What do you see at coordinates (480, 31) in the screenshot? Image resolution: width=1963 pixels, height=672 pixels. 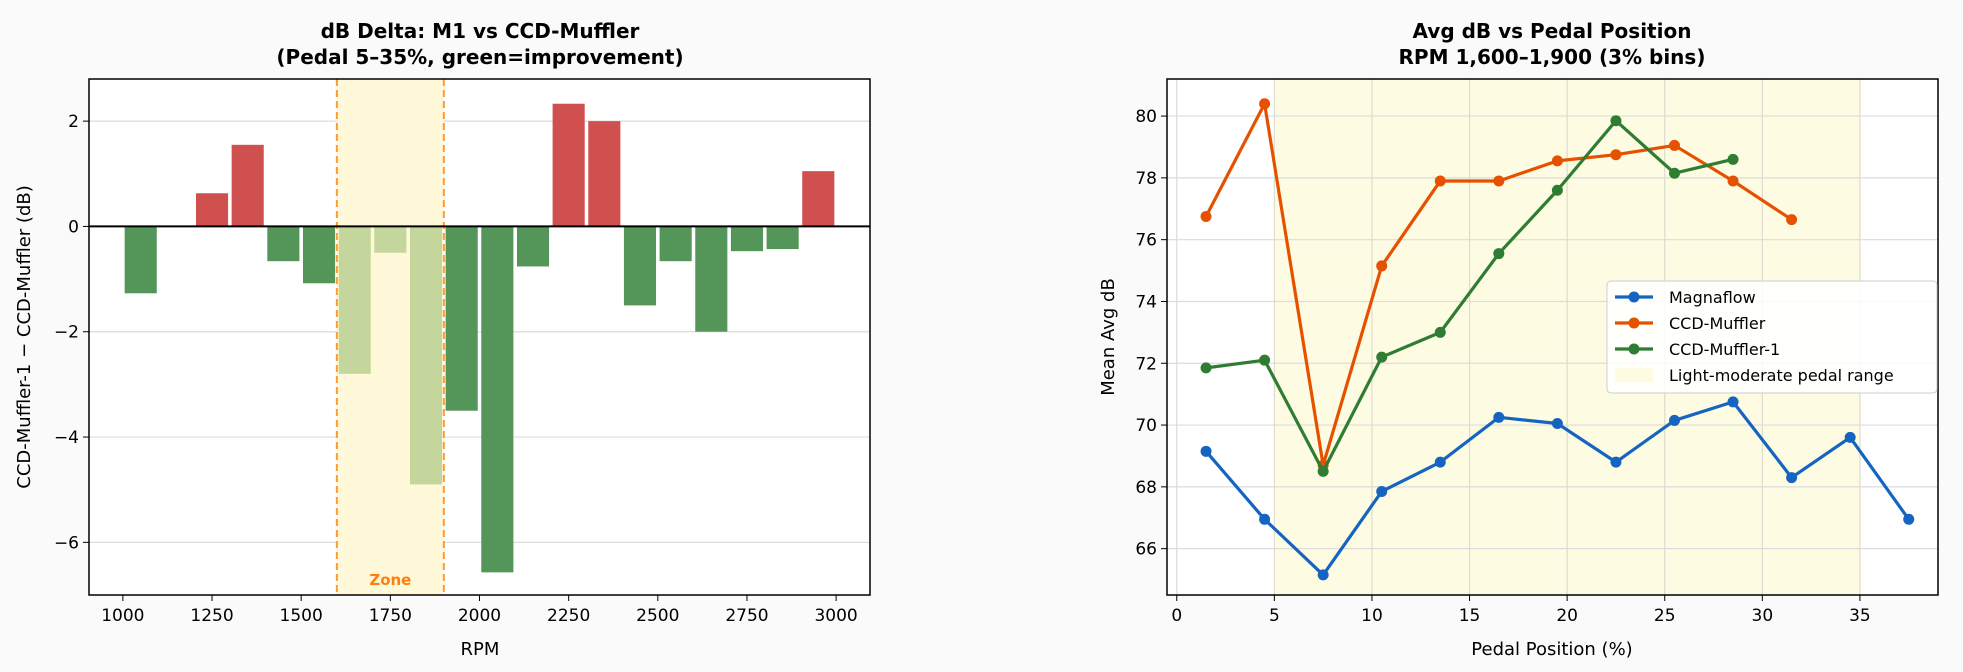 I see `chart-title-line1: dB Delta: M1 vs CCD-Muffler` at bounding box center [480, 31].